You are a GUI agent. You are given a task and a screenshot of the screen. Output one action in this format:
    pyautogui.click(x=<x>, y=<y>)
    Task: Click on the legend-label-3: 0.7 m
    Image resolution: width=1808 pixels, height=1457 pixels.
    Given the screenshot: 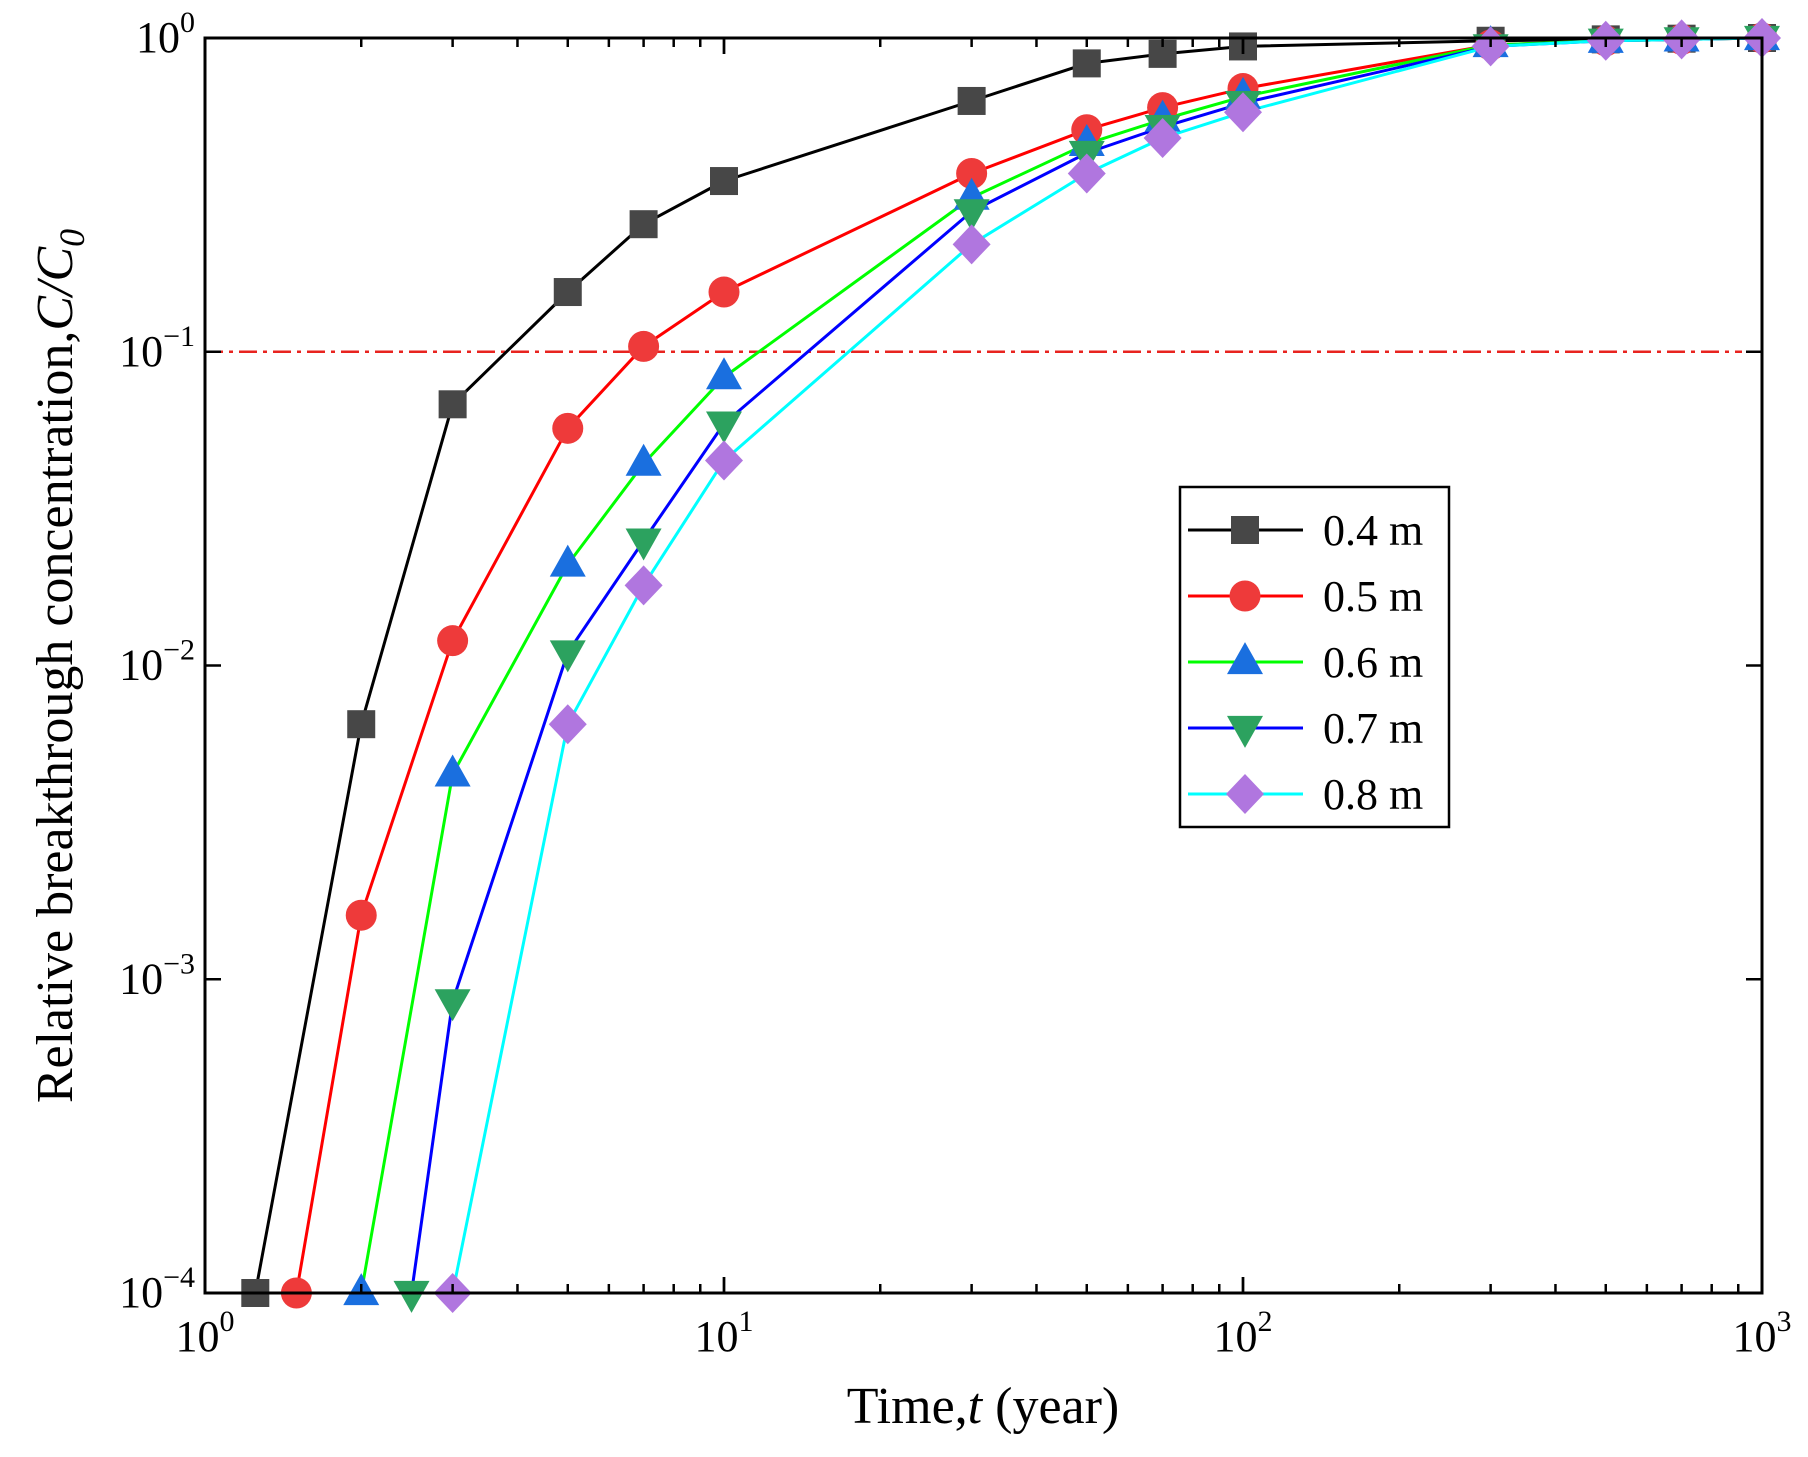 What is the action you would take?
    pyautogui.click(x=1373, y=728)
    